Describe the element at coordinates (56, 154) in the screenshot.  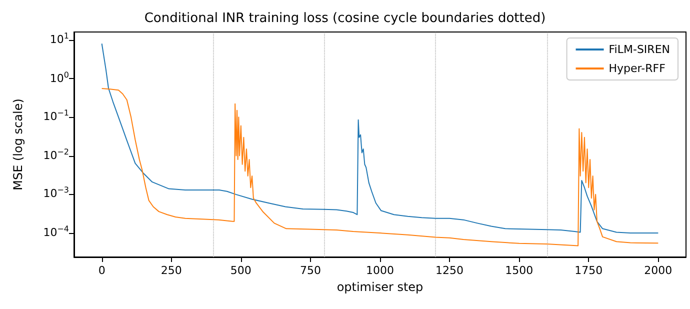
I see `y-tick-label: 10$^{−2}$` at that location.